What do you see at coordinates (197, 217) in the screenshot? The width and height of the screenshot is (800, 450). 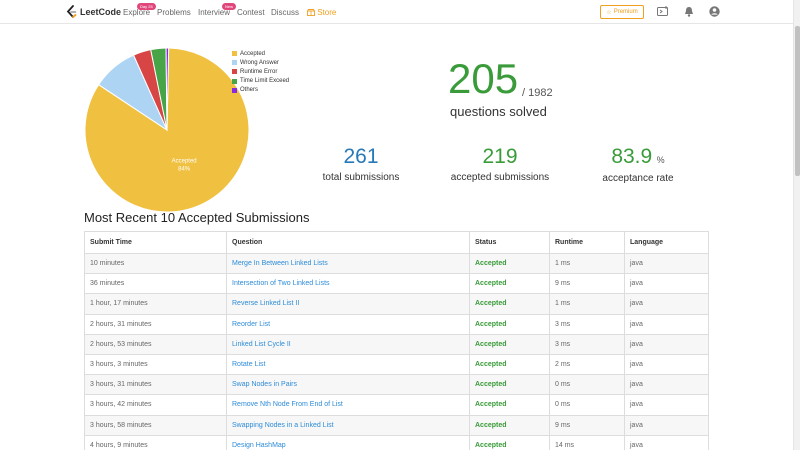 I see `recent-submissions-title: Most Recent 10 Accepted Submissions` at bounding box center [197, 217].